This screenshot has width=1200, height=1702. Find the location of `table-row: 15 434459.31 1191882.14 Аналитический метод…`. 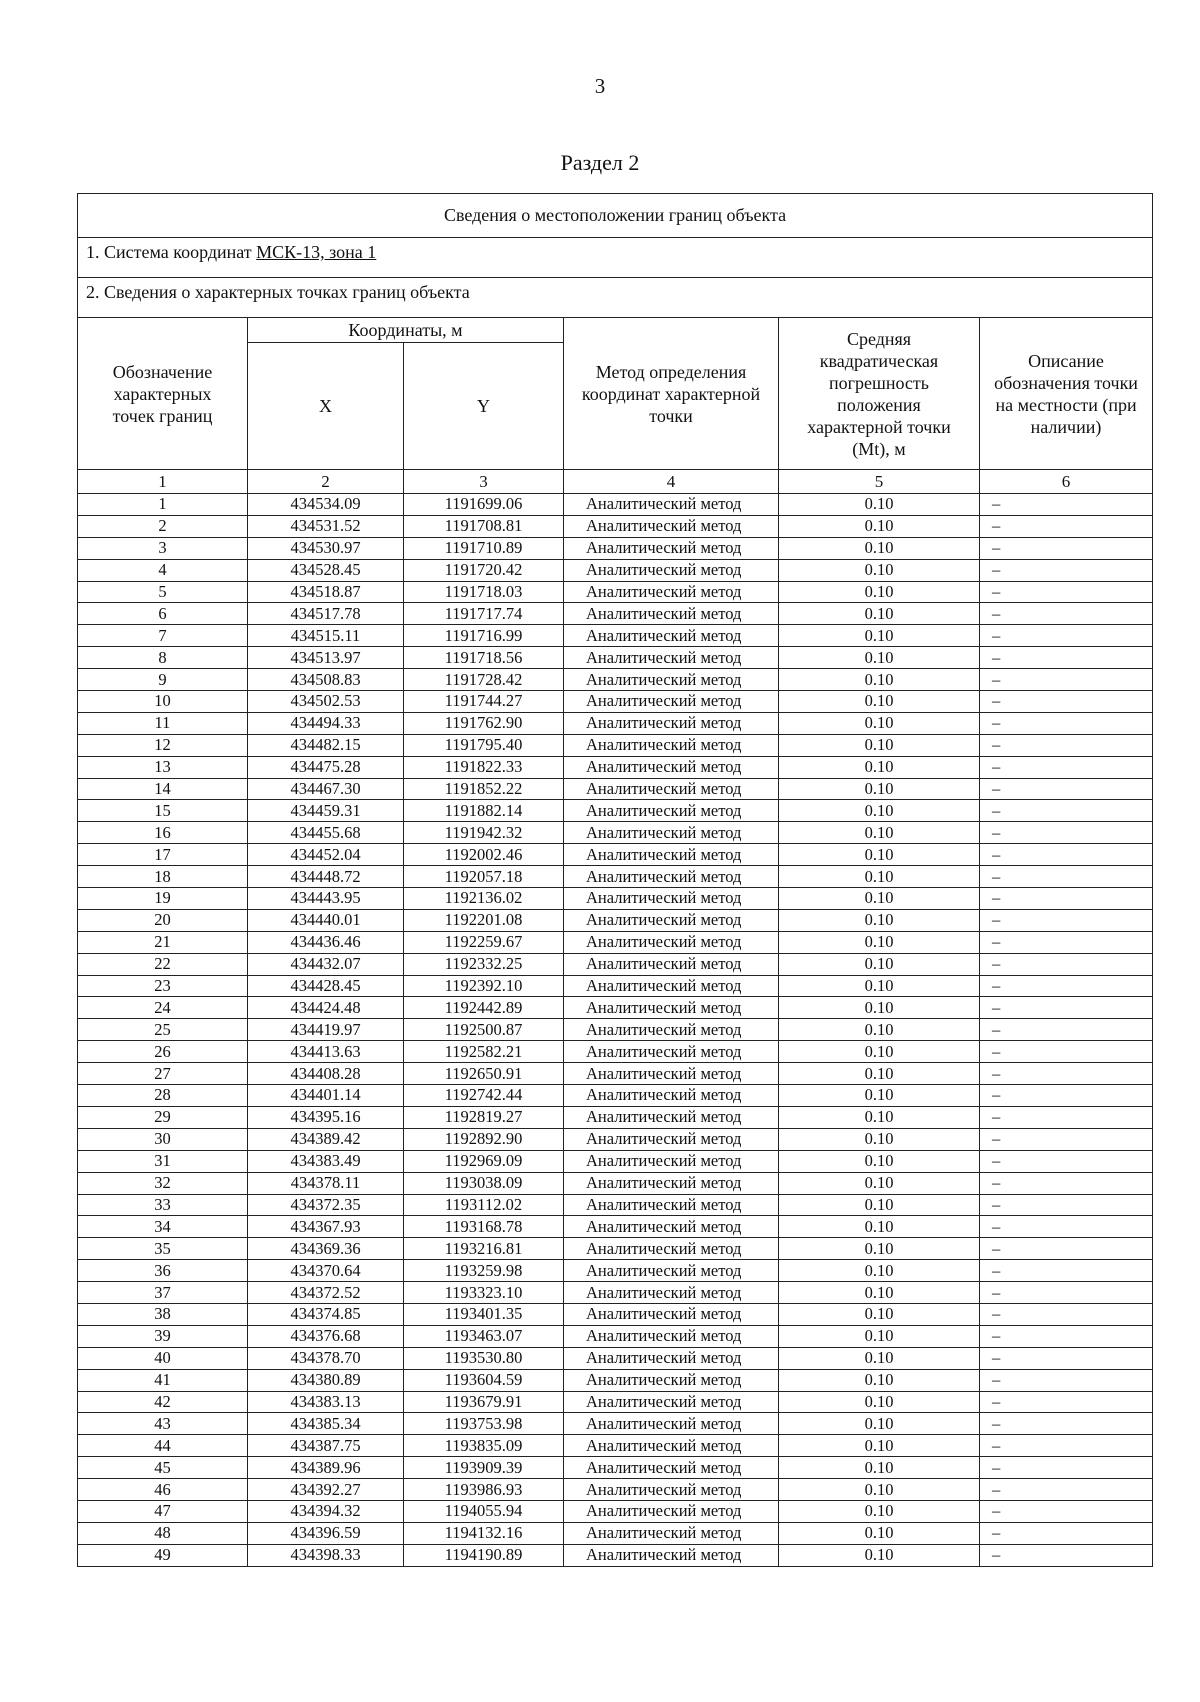

table-row: 15 434459.31 1191882.14 Аналитический метод… is located at coordinates (615, 811).